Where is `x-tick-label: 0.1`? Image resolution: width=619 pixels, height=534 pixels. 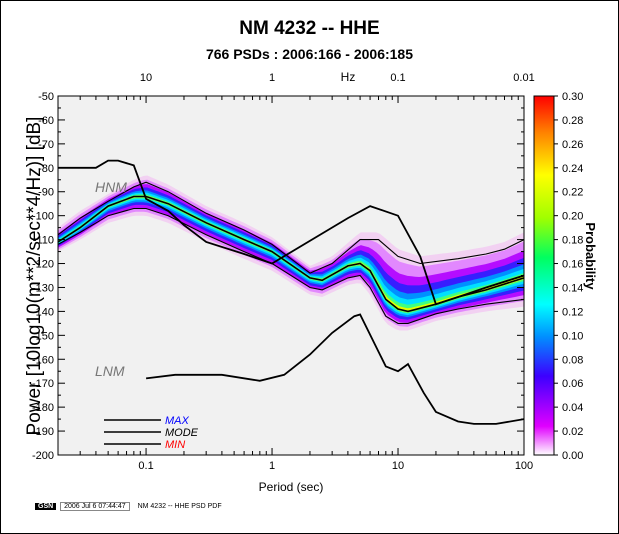 x-tick-label: 0.1 is located at coordinates (145, 466).